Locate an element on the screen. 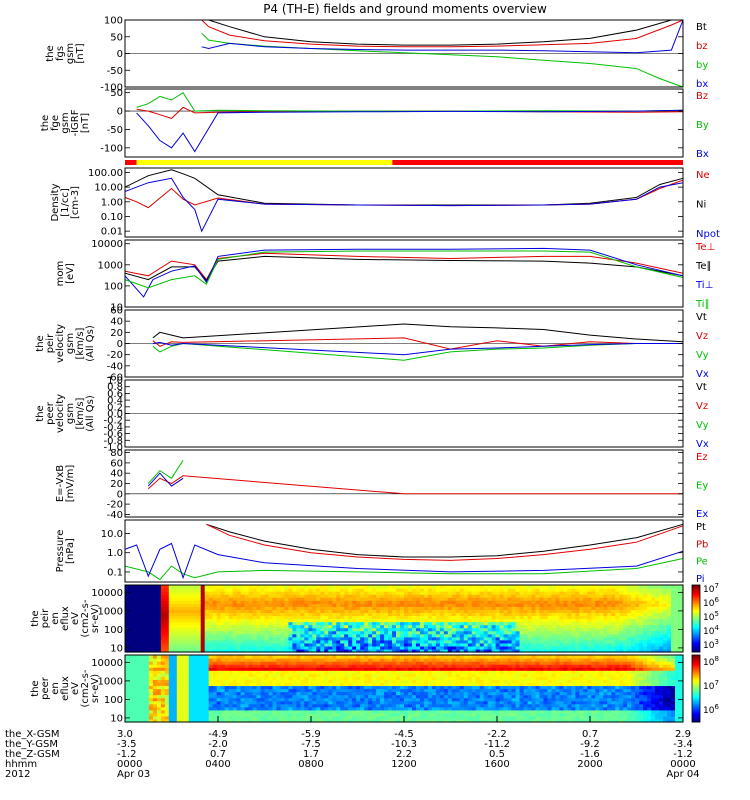 This screenshot has height=800, width=750. legend-Ez: Ez is located at coordinates (702, 457).